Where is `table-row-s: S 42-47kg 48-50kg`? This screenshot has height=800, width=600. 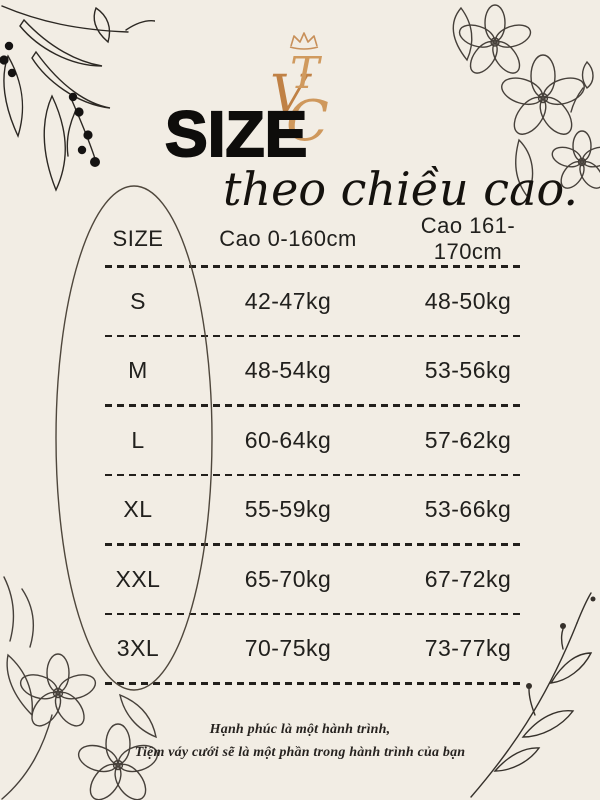
table-row-s: S 42-47kg 48-50kg is located at coordinates (318, 301).